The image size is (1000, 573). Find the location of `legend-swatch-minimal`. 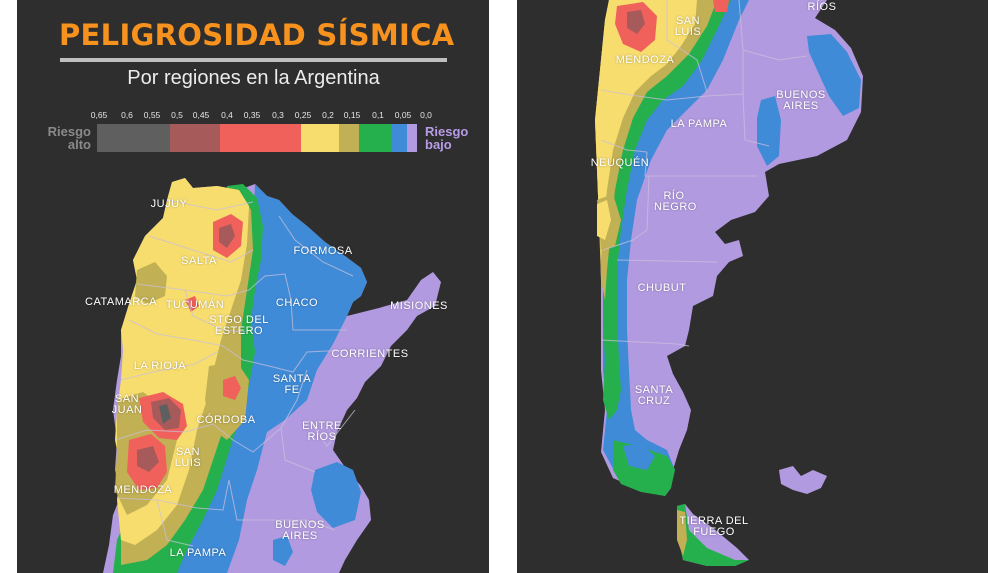

legend-swatch-minimal is located at coordinates (412, 138).